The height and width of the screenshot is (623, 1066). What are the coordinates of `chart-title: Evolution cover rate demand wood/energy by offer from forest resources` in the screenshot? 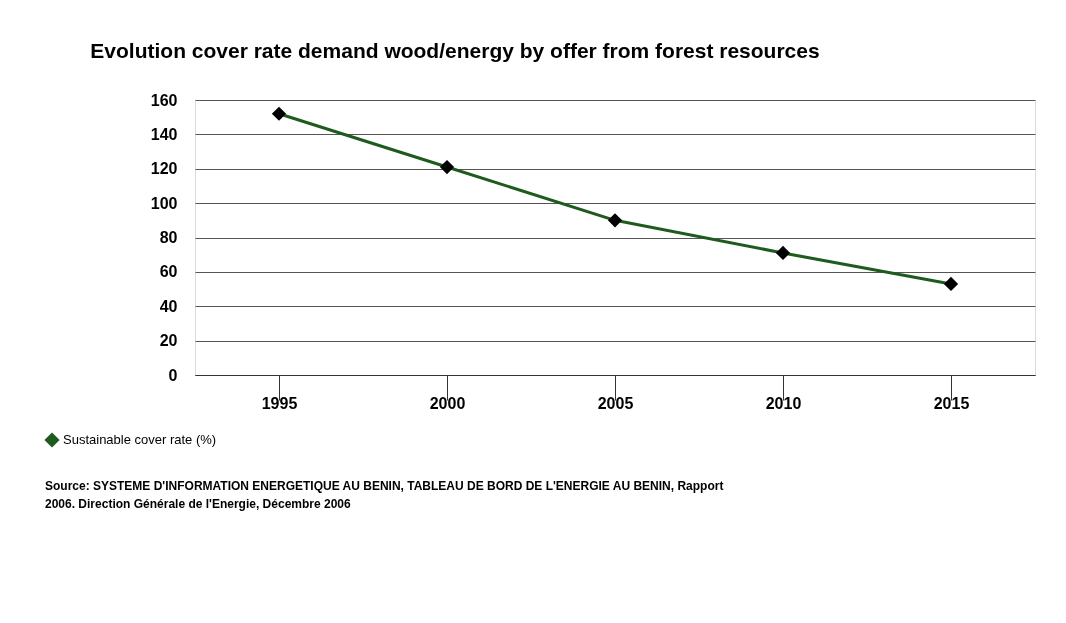 It's located at (455, 50).